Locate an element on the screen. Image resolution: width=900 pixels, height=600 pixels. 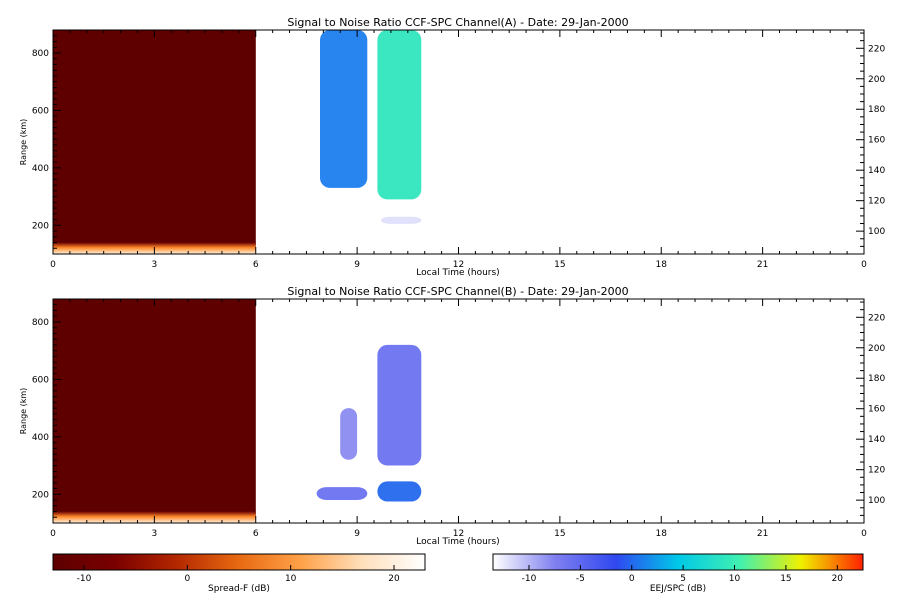
colorbar-spread-f-strip is located at coordinates (239, 562).